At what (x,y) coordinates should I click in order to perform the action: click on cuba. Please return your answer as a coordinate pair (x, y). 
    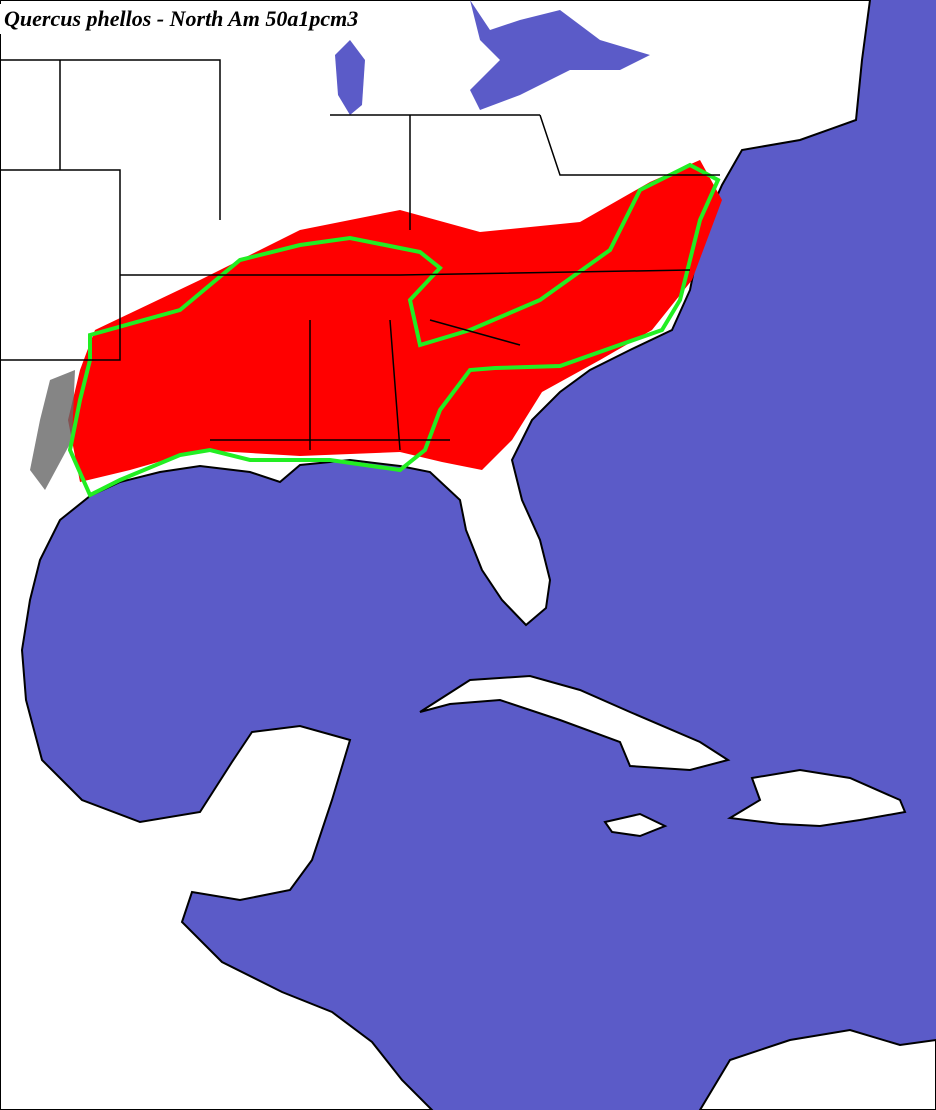
    Looking at the image, I should click on (575, 723).